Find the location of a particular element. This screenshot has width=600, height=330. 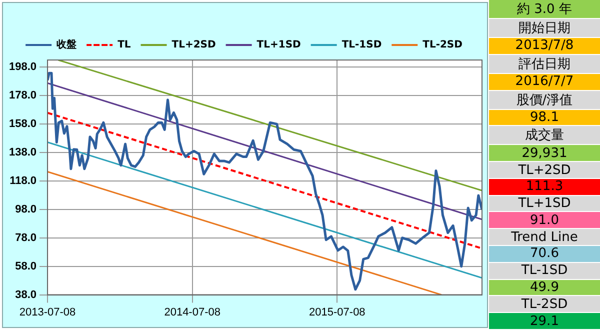

text: TL-2SD is located at coordinates (544, 305).